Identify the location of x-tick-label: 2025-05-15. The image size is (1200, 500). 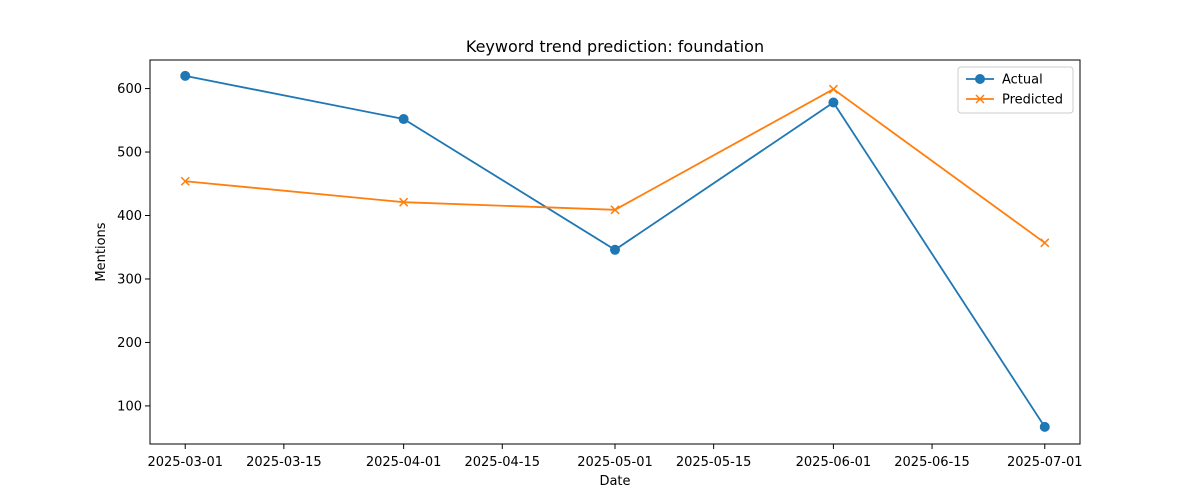
(714, 462).